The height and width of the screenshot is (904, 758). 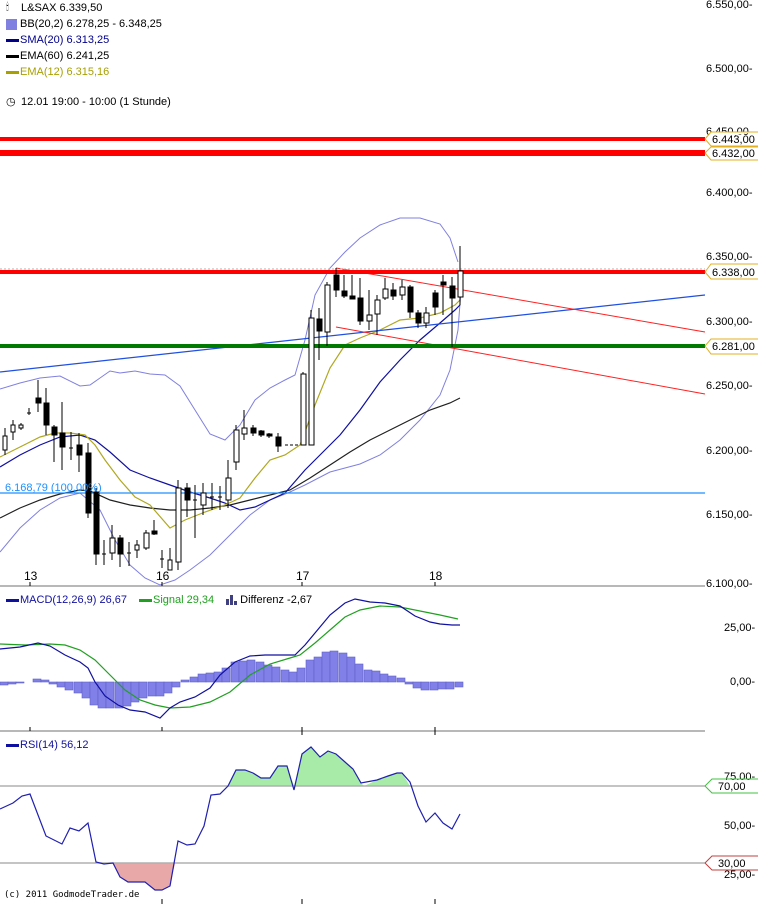 What do you see at coordinates (732, 787) in the screenshot?
I see `rsi-level-70: 70,00` at bounding box center [732, 787].